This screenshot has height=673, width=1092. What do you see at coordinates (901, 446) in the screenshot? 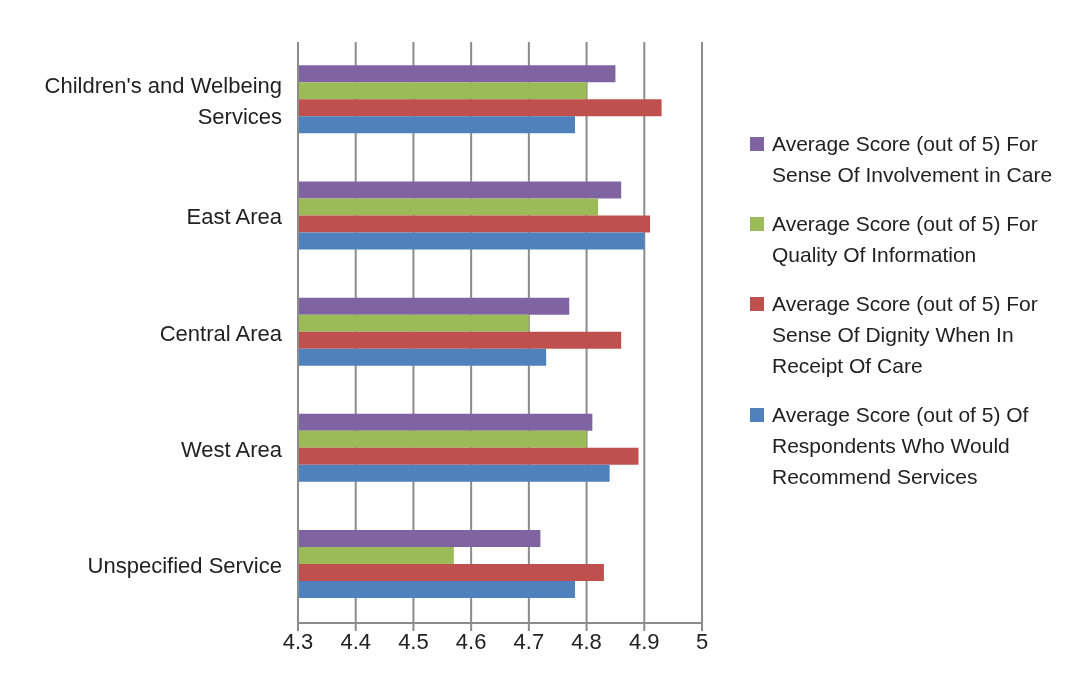
I see `legend-label: Average Score (out of 5) Of Respondents Who Would Recommend Services` at bounding box center [901, 446].